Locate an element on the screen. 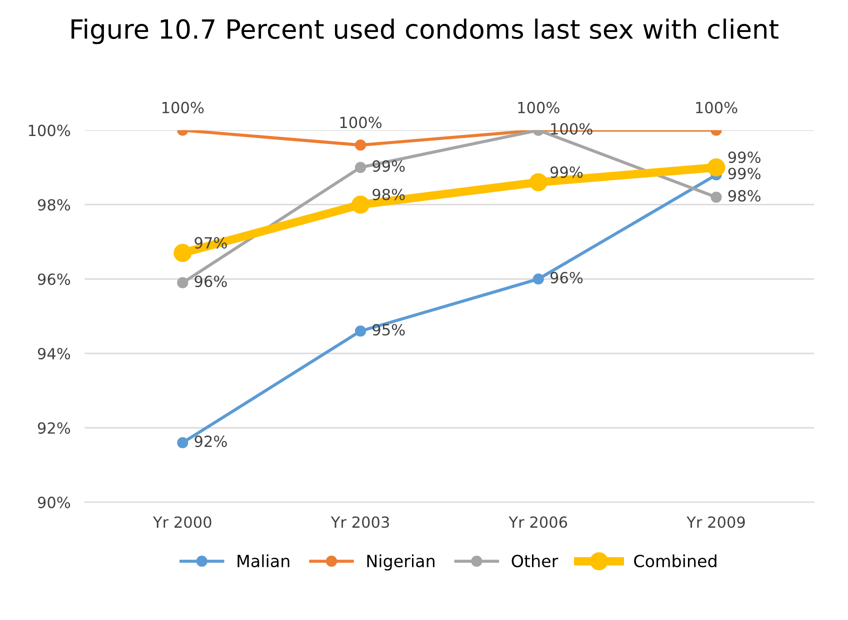  y-tick-label: 94% is located at coordinates (54, 354).